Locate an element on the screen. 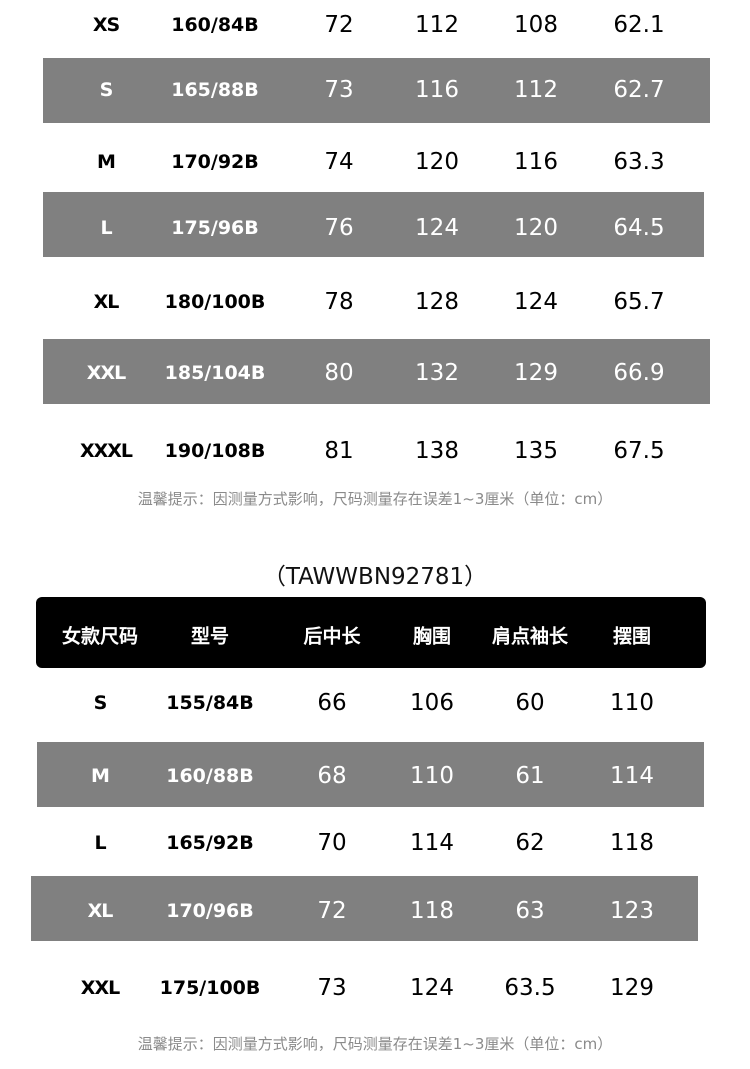 The width and height of the screenshot is (750, 1069). measurement-note-2: 温馨提示：因测量方式影响，尺码测量存在误差1~3厘米（单位：cm） is located at coordinates (375, 1044).